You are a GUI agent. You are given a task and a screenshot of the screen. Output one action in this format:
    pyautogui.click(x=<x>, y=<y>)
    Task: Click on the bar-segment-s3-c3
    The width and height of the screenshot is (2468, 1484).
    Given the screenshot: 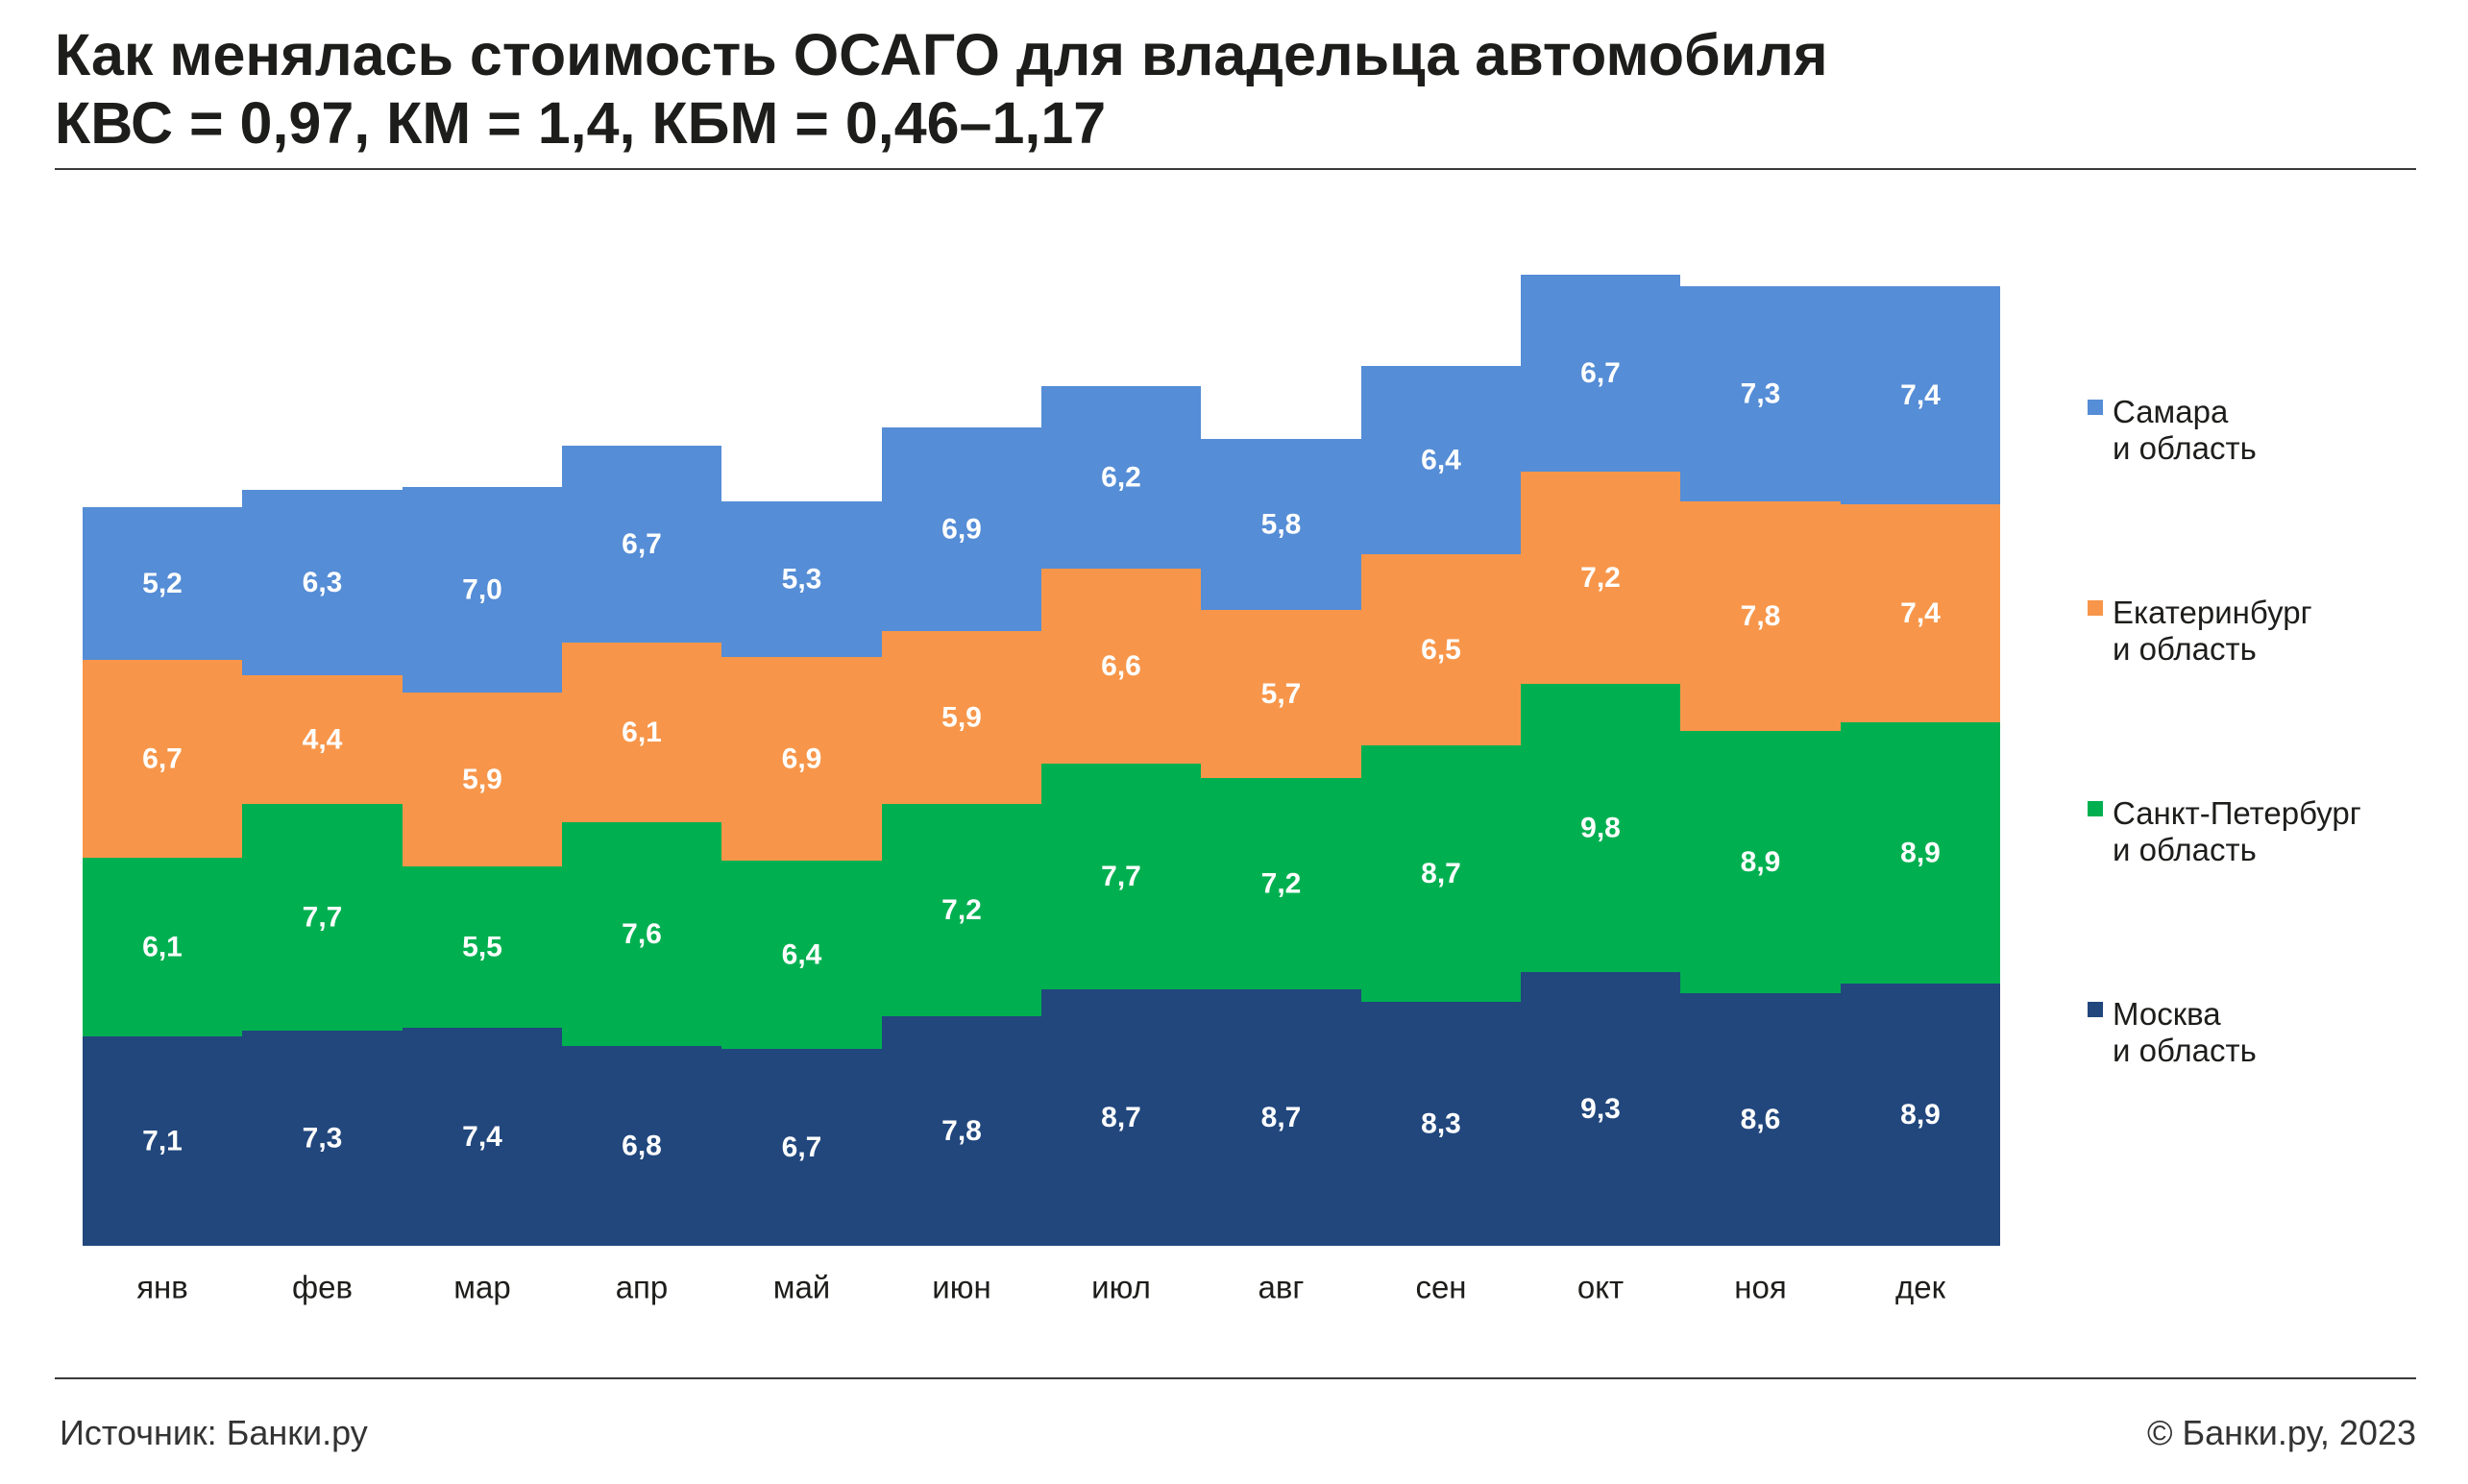 What is the action you would take?
    pyautogui.click(x=641, y=544)
    